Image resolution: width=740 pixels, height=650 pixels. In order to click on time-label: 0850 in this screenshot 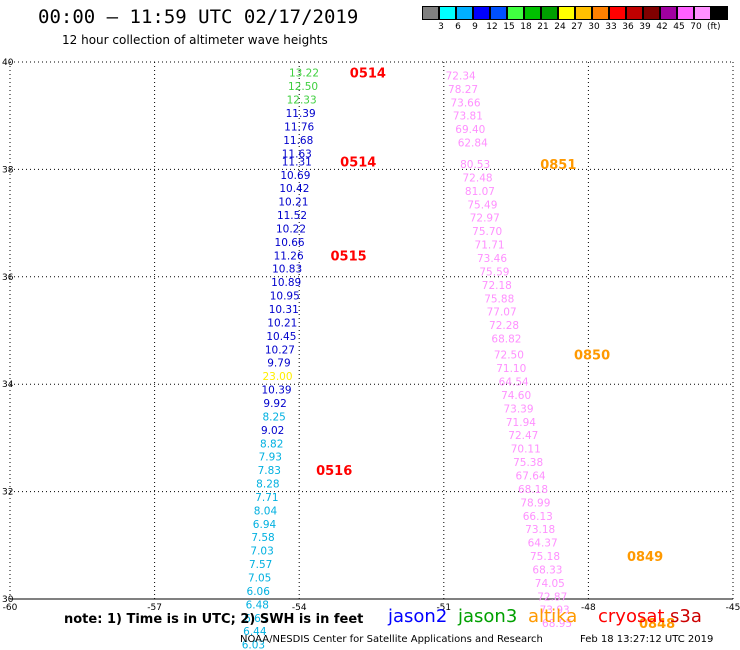, I will do `click(592, 356)`.